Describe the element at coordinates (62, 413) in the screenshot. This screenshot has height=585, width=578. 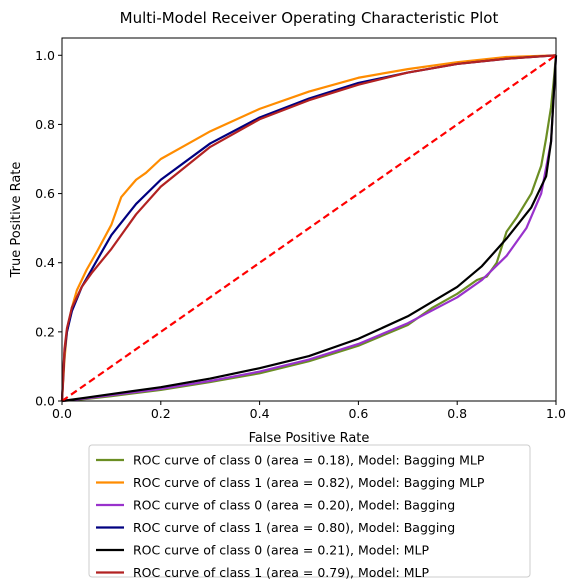
I see `x-tick-label: 0.0` at that location.